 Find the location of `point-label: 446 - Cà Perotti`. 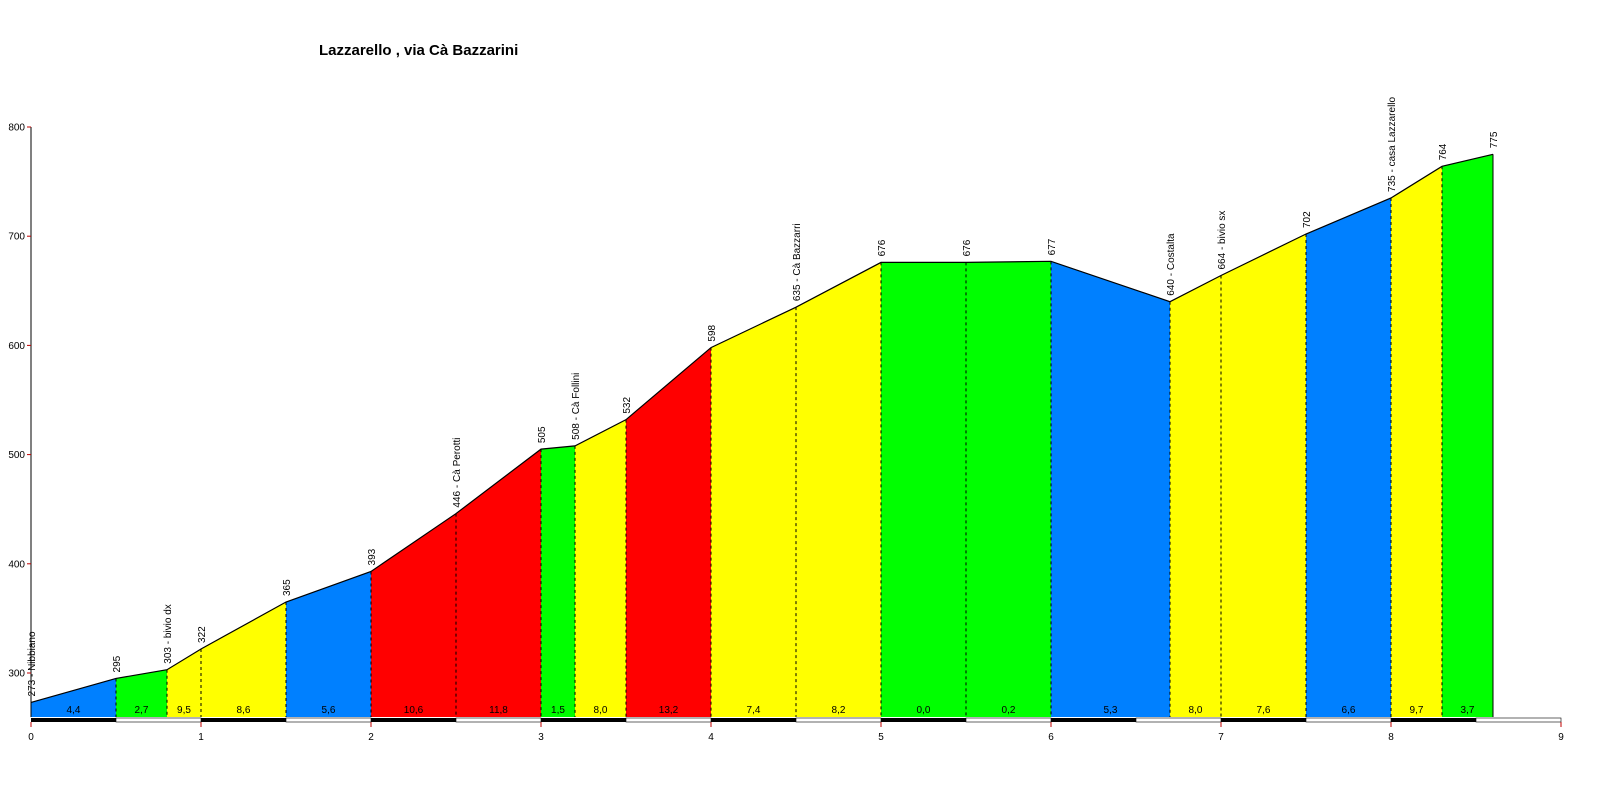

point-label: 446 - Cà Perotti is located at coordinates (457, 473).